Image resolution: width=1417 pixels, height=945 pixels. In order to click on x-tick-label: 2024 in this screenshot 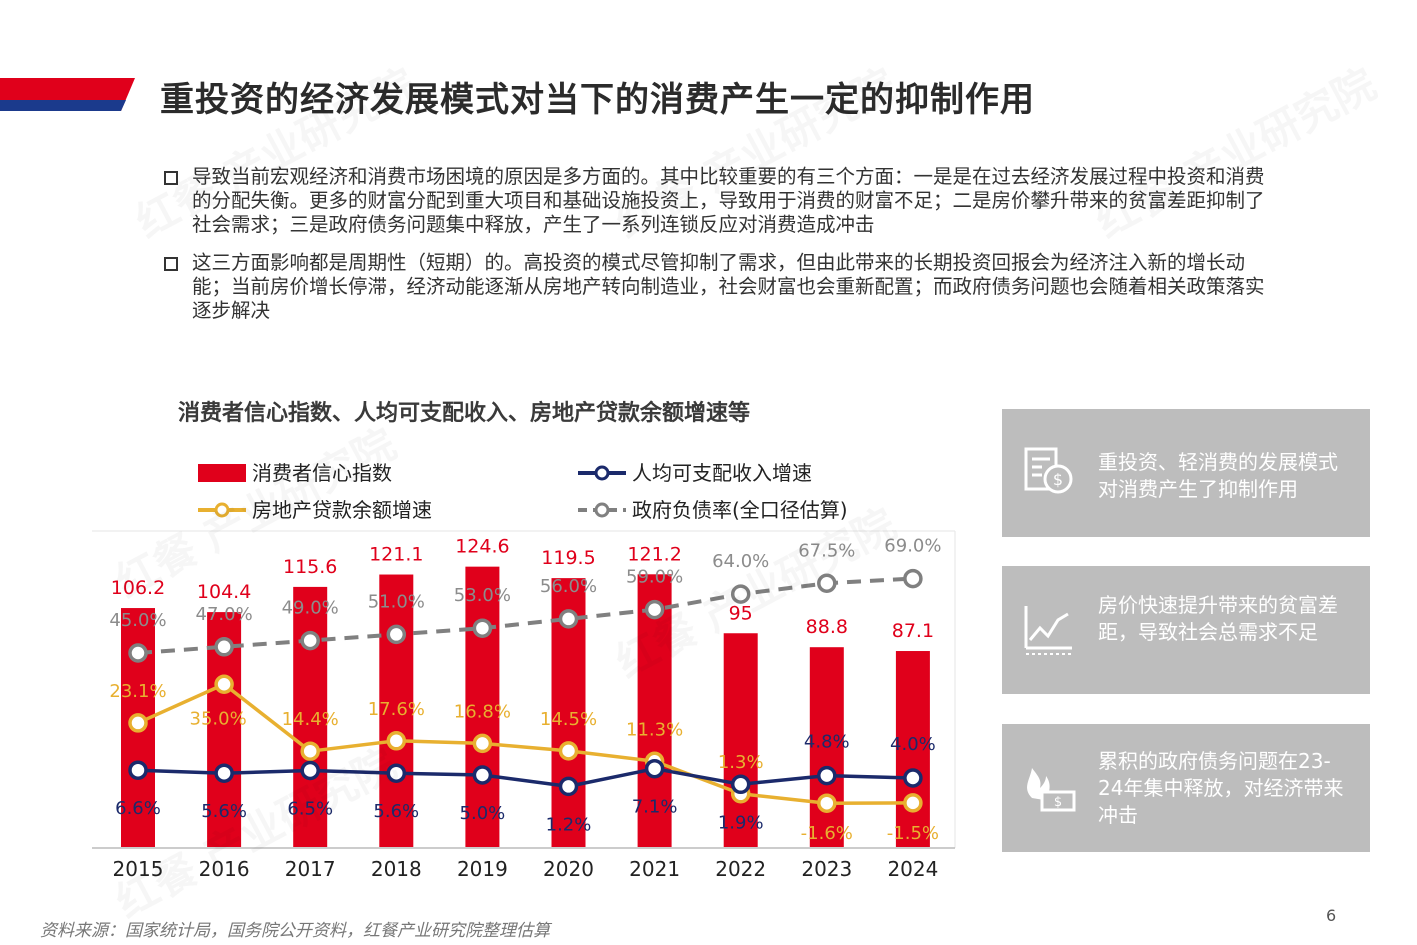, I will do `click(912, 869)`.